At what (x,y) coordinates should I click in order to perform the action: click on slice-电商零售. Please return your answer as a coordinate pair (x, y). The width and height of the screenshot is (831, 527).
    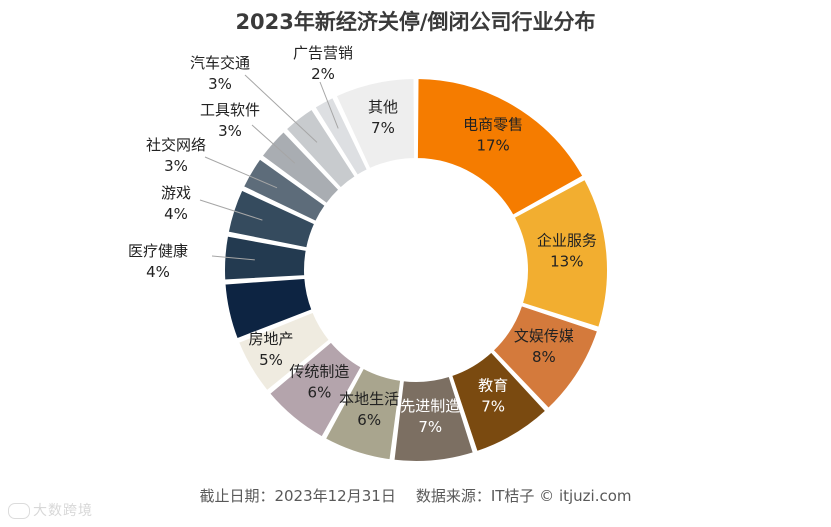
    Looking at the image, I should click on (500, 147).